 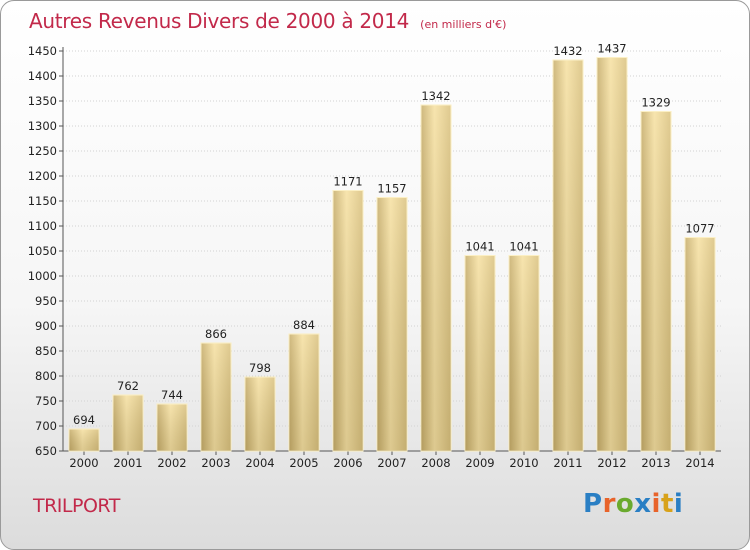 What do you see at coordinates (42, 201) in the screenshot?
I see `y-tick-label: 1150` at bounding box center [42, 201].